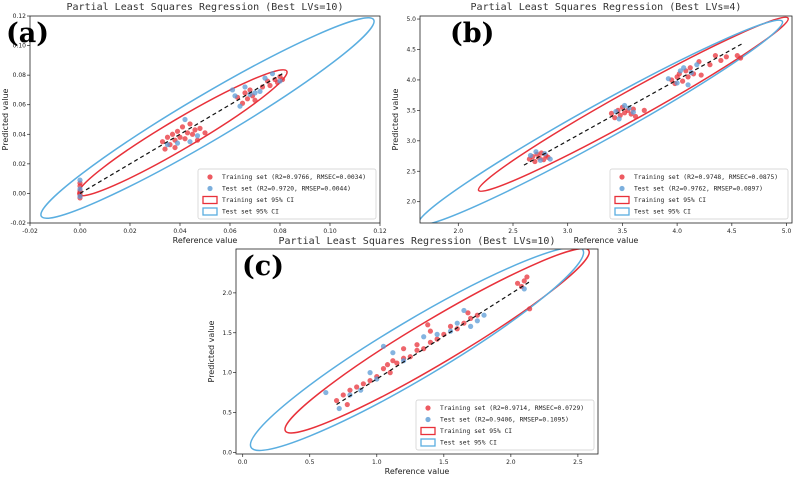 Image resolution: width=802 pixels, height=477 pixels. Describe the element at coordinates (578, 462) in the screenshot. I see `x-tick-label: 2.5` at that location.